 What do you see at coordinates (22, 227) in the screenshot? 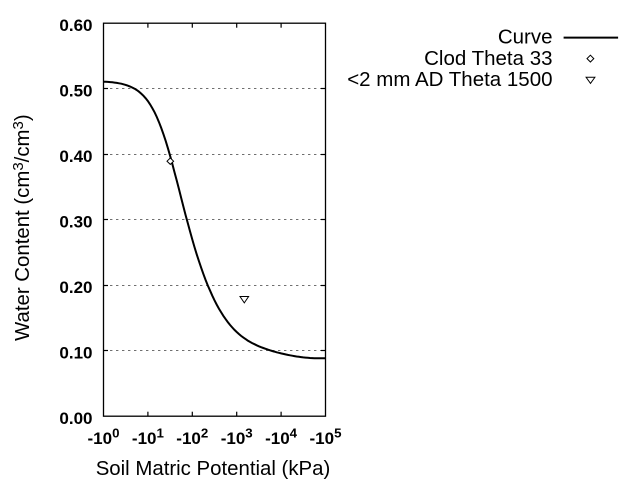
I see `svg-text: Water Content (cm3/cm3)` at bounding box center [22, 227].